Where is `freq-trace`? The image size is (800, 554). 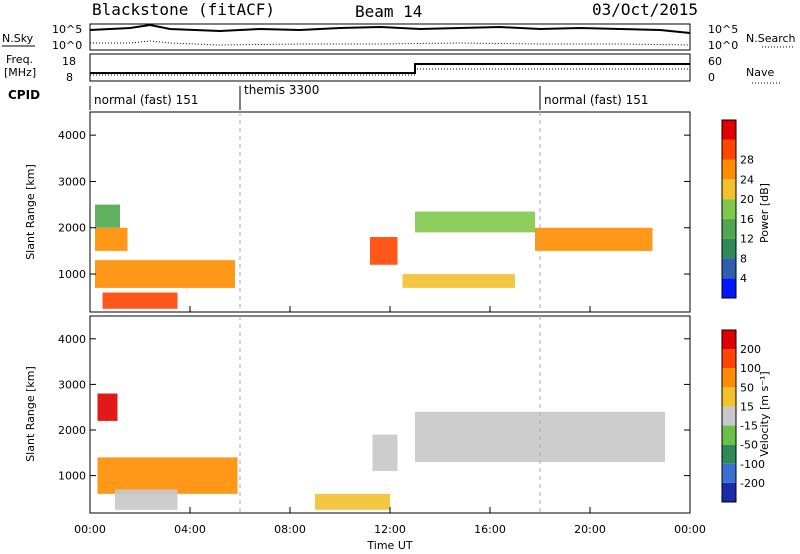
freq-trace is located at coordinates (390, 68).